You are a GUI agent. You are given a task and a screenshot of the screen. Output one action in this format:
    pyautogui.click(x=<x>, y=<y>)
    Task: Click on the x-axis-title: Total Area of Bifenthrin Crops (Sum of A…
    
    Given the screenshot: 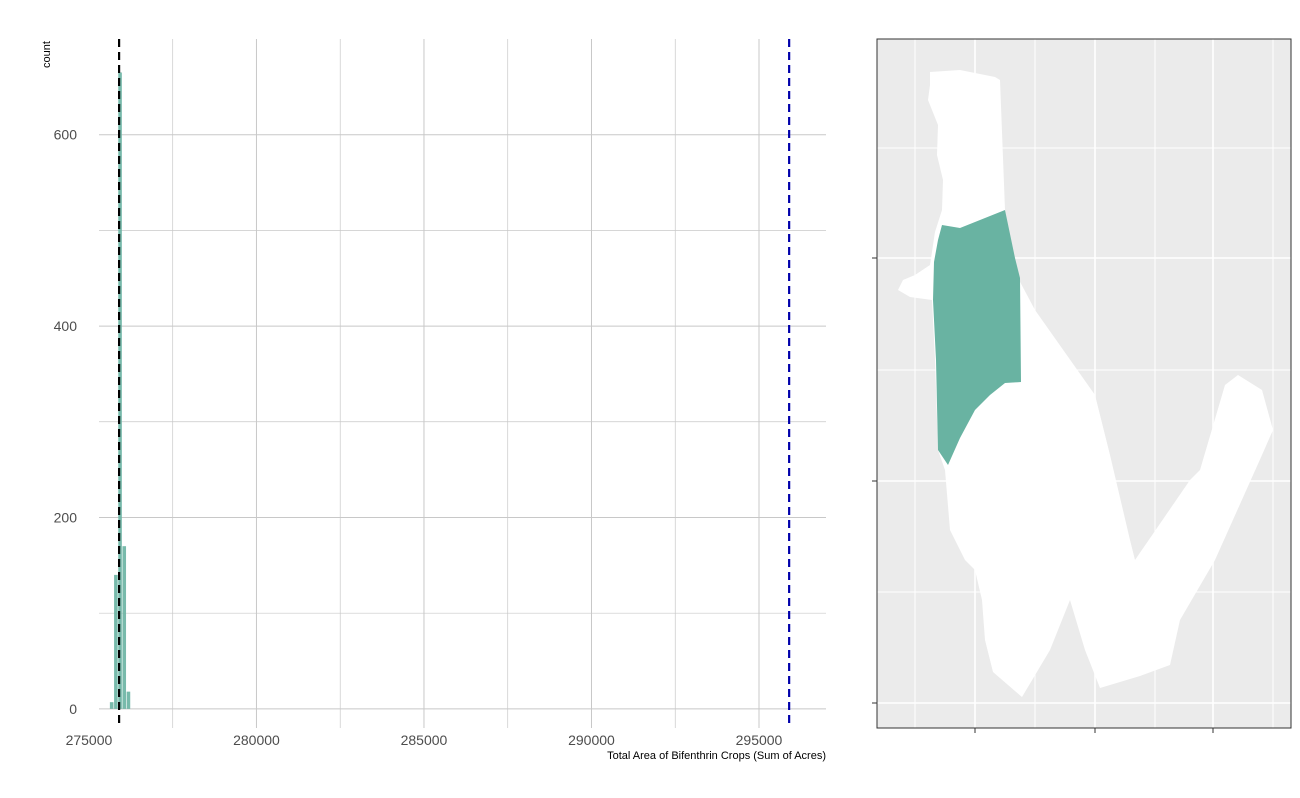 What is the action you would take?
    pyautogui.click(x=716, y=756)
    